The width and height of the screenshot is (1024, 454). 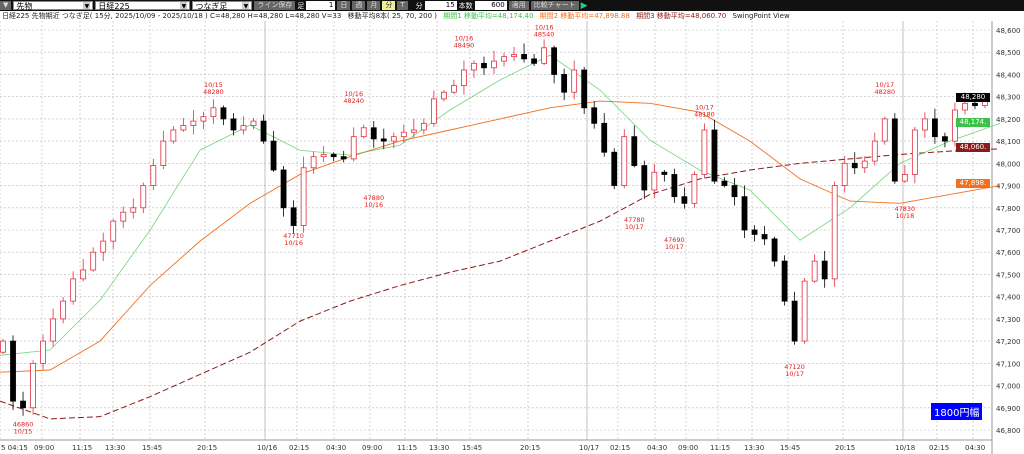 I want to click on period-tick: T, so click(x=402, y=5).